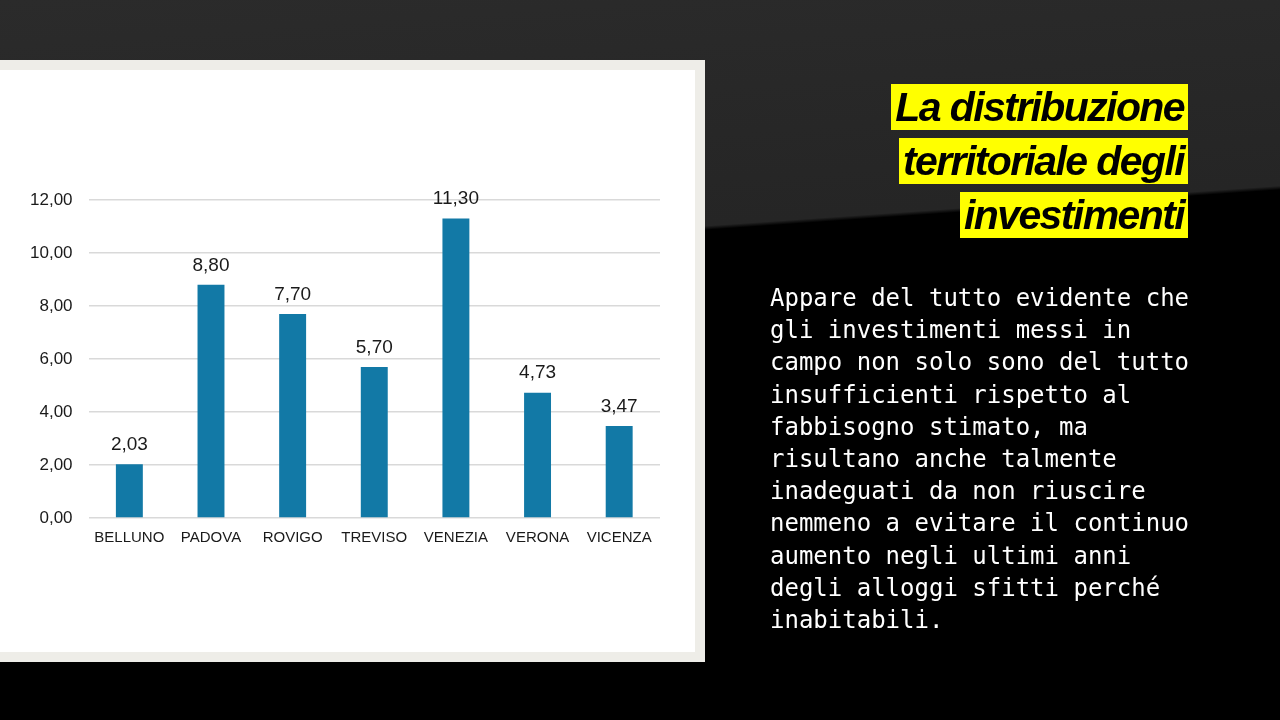  I want to click on data-label: 4,73, so click(538, 372).